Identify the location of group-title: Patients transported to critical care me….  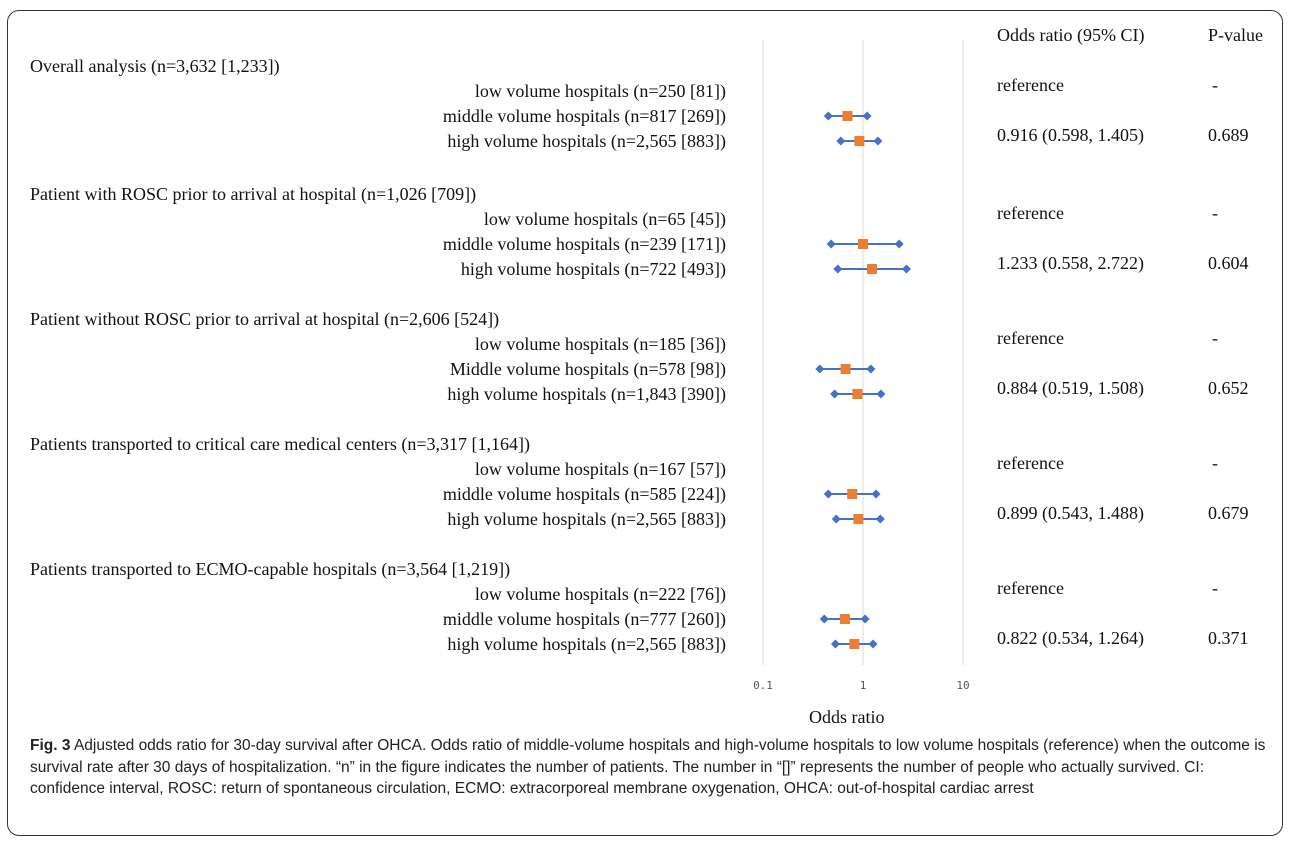
(280, 444).